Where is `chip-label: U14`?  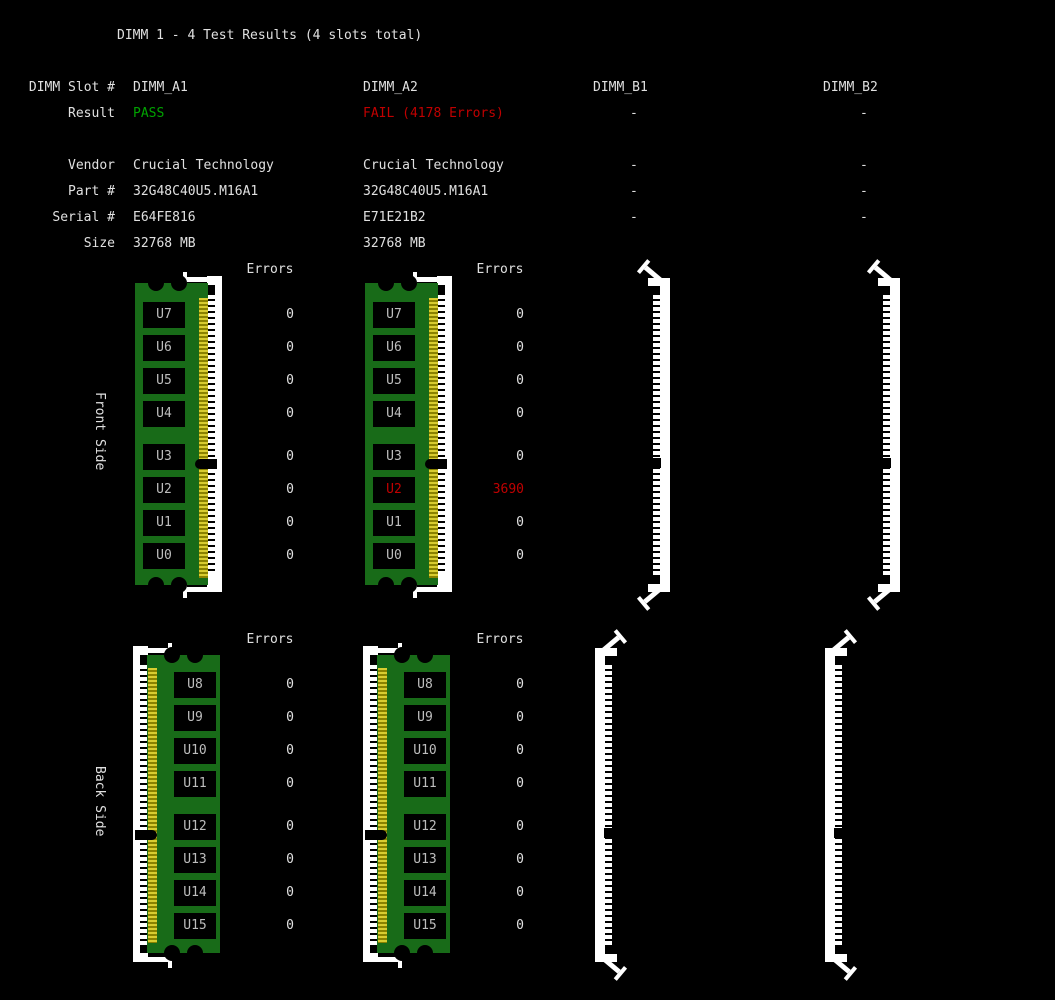
chip-label: U14 is located at coordinates (195, 892).